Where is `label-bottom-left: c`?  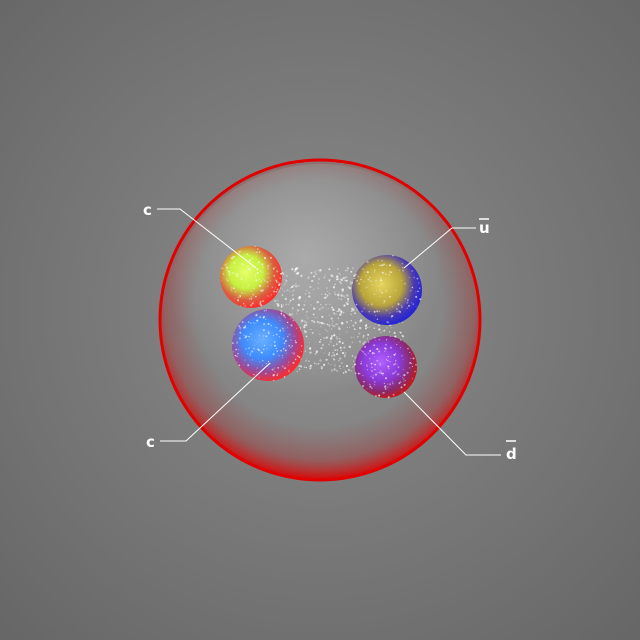 label-bottom-left: c is located at coordinates (150, 442).